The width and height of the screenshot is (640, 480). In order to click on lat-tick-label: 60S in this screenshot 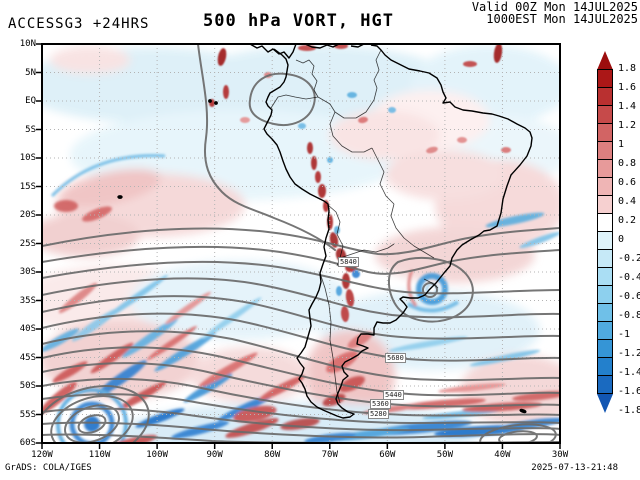, I will do `click(27, 443)`.